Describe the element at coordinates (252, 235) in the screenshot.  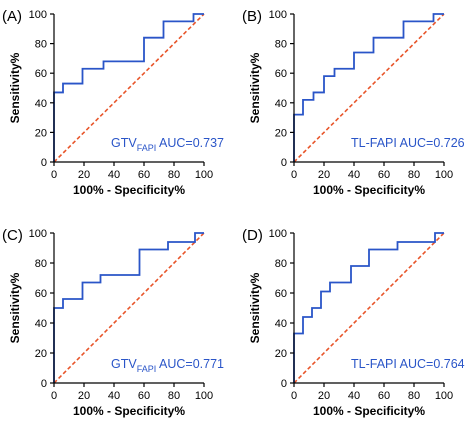
I see `panel-label: (D)` at that location.